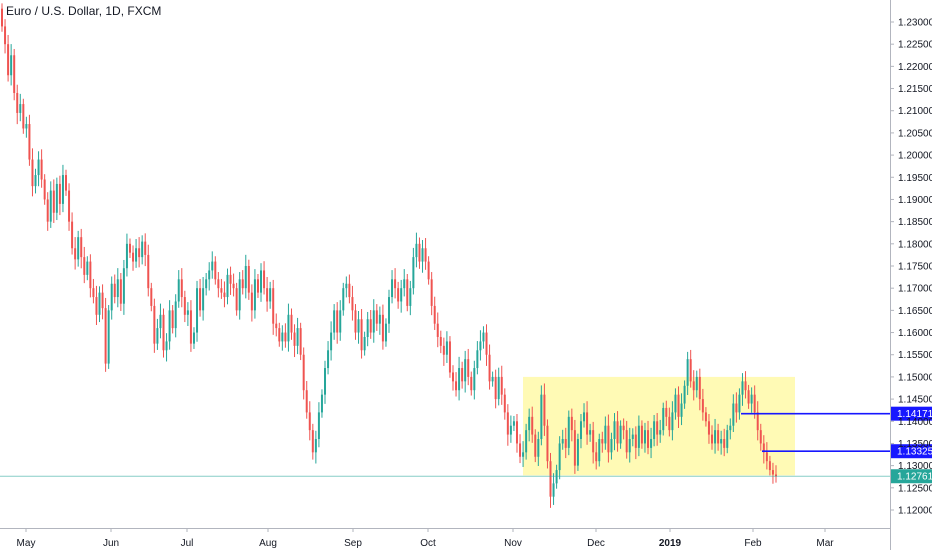 The width and height of the screenshot is (932, 550). What do you see at coordinates (915, 488) in the screenshot?
I see `y-tick-label: 1.12500` at bounding box center [915, 488].